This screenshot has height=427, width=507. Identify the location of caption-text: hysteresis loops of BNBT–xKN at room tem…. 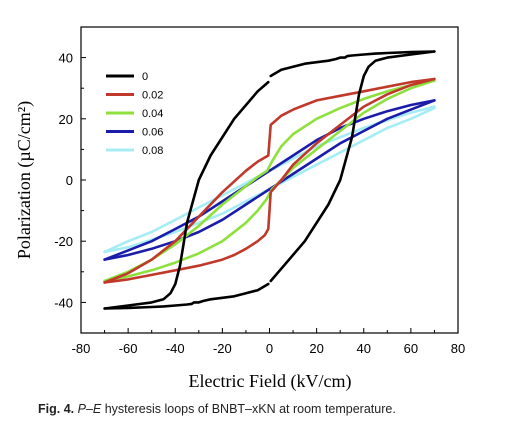
(248, 409).